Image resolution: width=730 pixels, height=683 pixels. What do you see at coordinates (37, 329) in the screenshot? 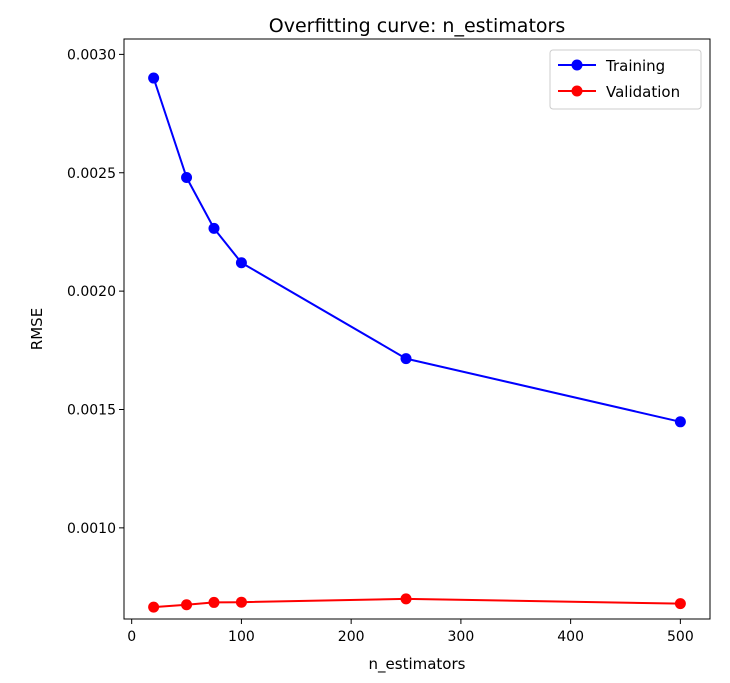
I see `y-axis-label: RMSE` at bounding box center [37, 329].